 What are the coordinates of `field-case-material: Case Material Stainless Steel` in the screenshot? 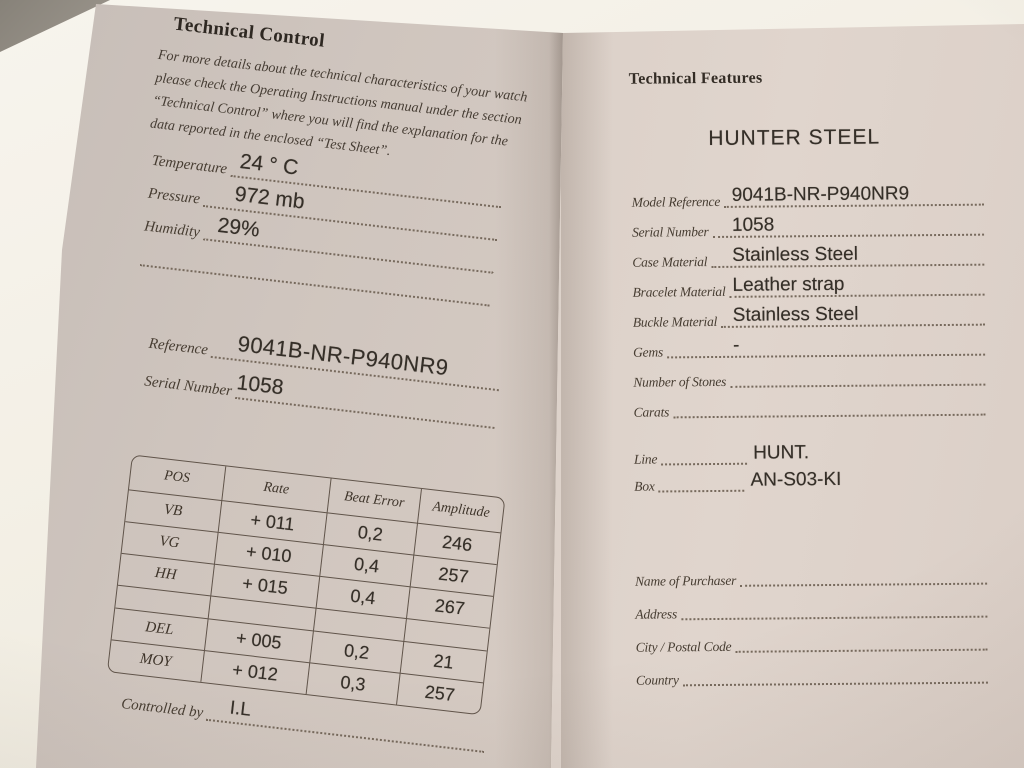 It's located at (808, 255).